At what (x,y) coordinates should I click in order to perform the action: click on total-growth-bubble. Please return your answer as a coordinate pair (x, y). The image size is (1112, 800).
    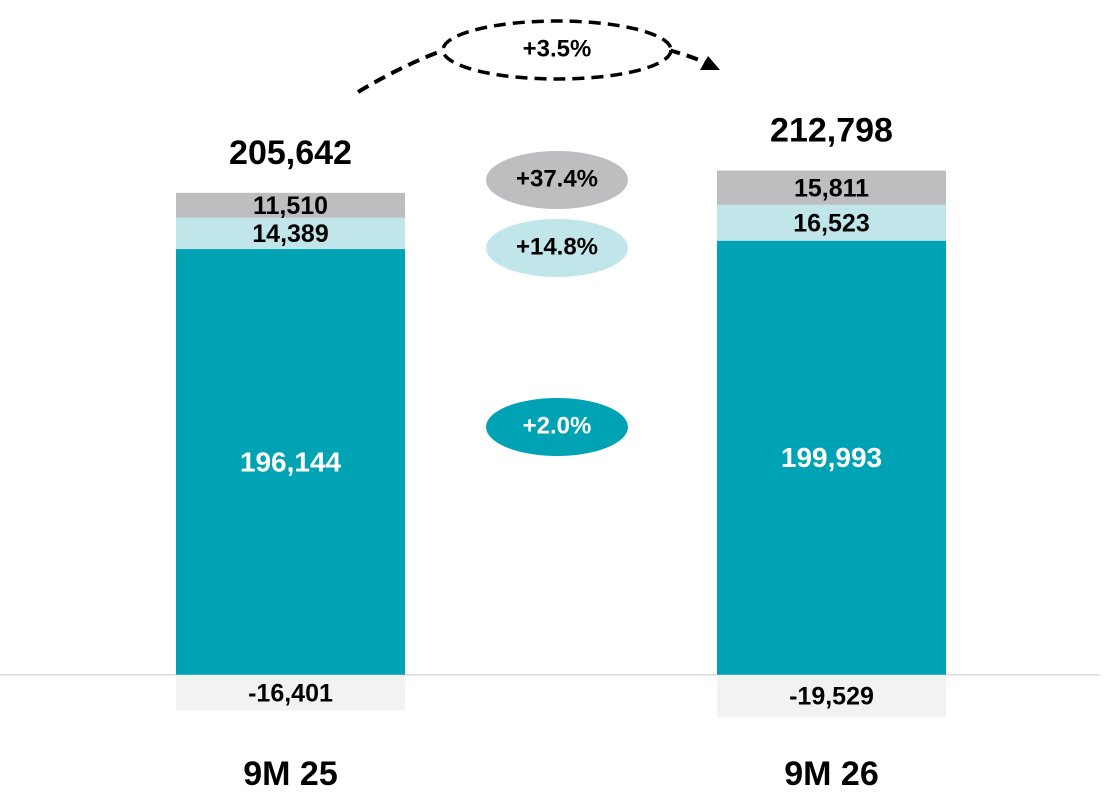
    Looking at the image, I should click on (557, 50).